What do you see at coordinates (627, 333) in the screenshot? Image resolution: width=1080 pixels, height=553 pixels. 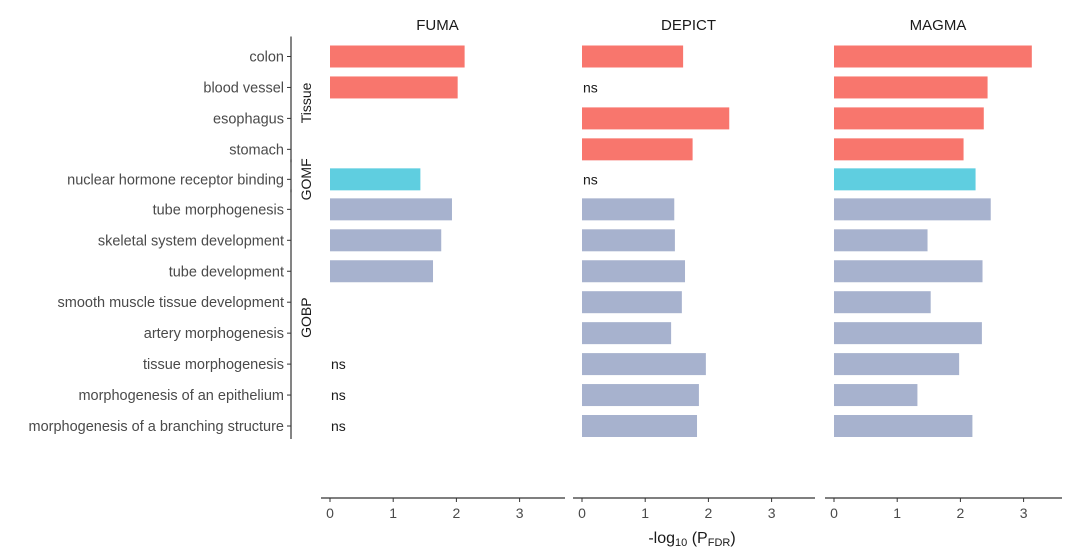 I see `bar-depict-artery-morphogenesis` at bounding box center [627, 333].